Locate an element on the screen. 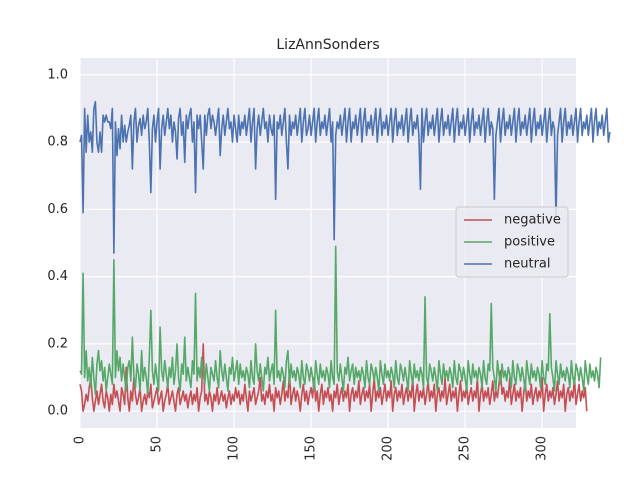 This screenshot has height=480, width=640. y-tick-label: 0.6 is located at coordinates (57, 209).